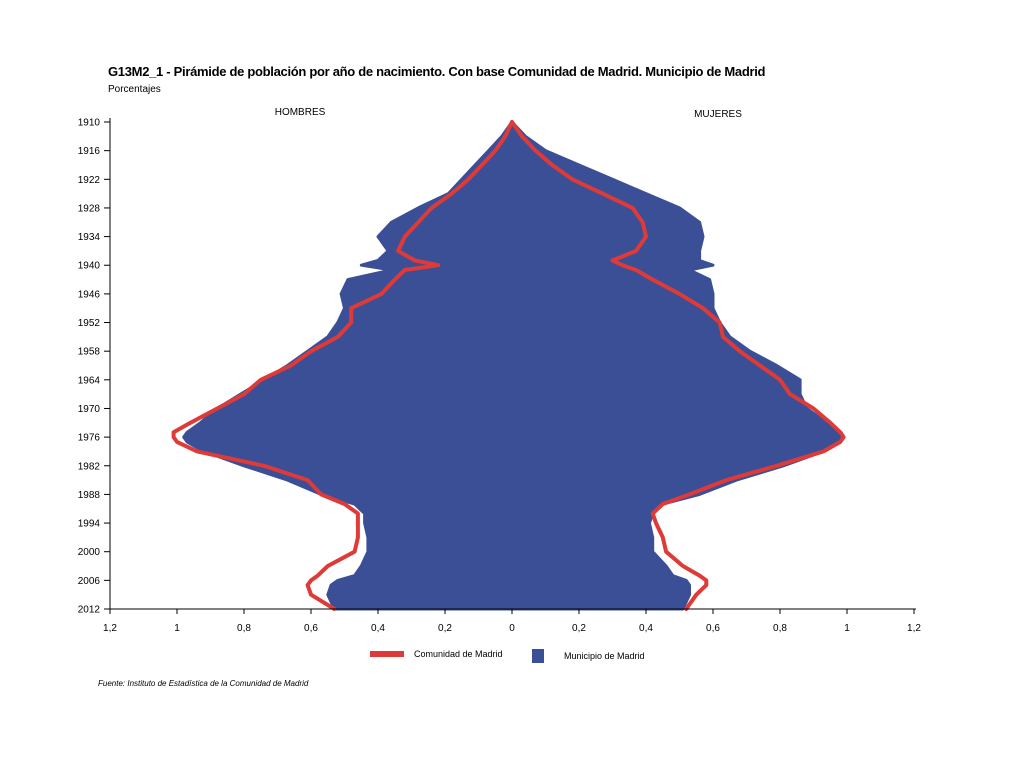  Describe the element at coordinates (89, 151) in the screenshot. I see `y-tick-label: 1916` at that location.